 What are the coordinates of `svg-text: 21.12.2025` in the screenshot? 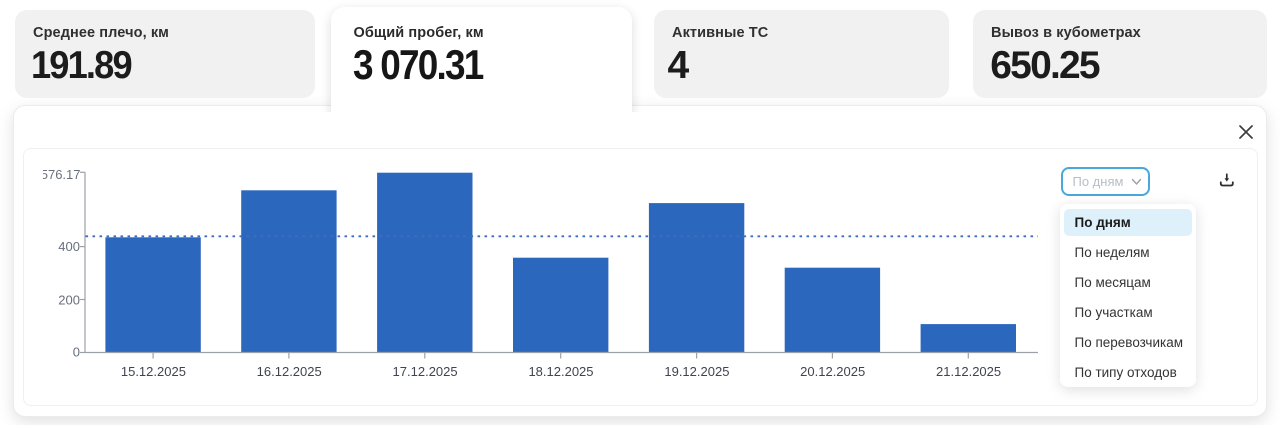 It's located at (968, 371).